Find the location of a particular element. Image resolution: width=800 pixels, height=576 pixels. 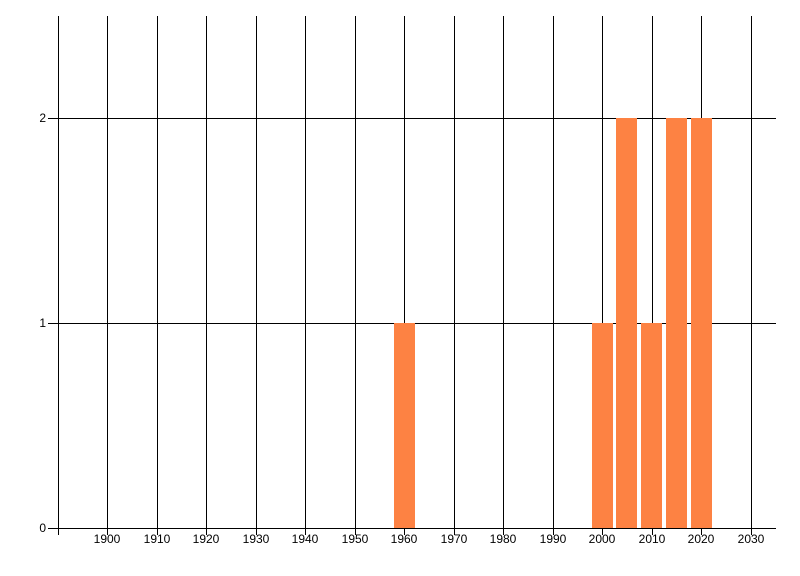

y-gridline is located at coordinates (412, 118).